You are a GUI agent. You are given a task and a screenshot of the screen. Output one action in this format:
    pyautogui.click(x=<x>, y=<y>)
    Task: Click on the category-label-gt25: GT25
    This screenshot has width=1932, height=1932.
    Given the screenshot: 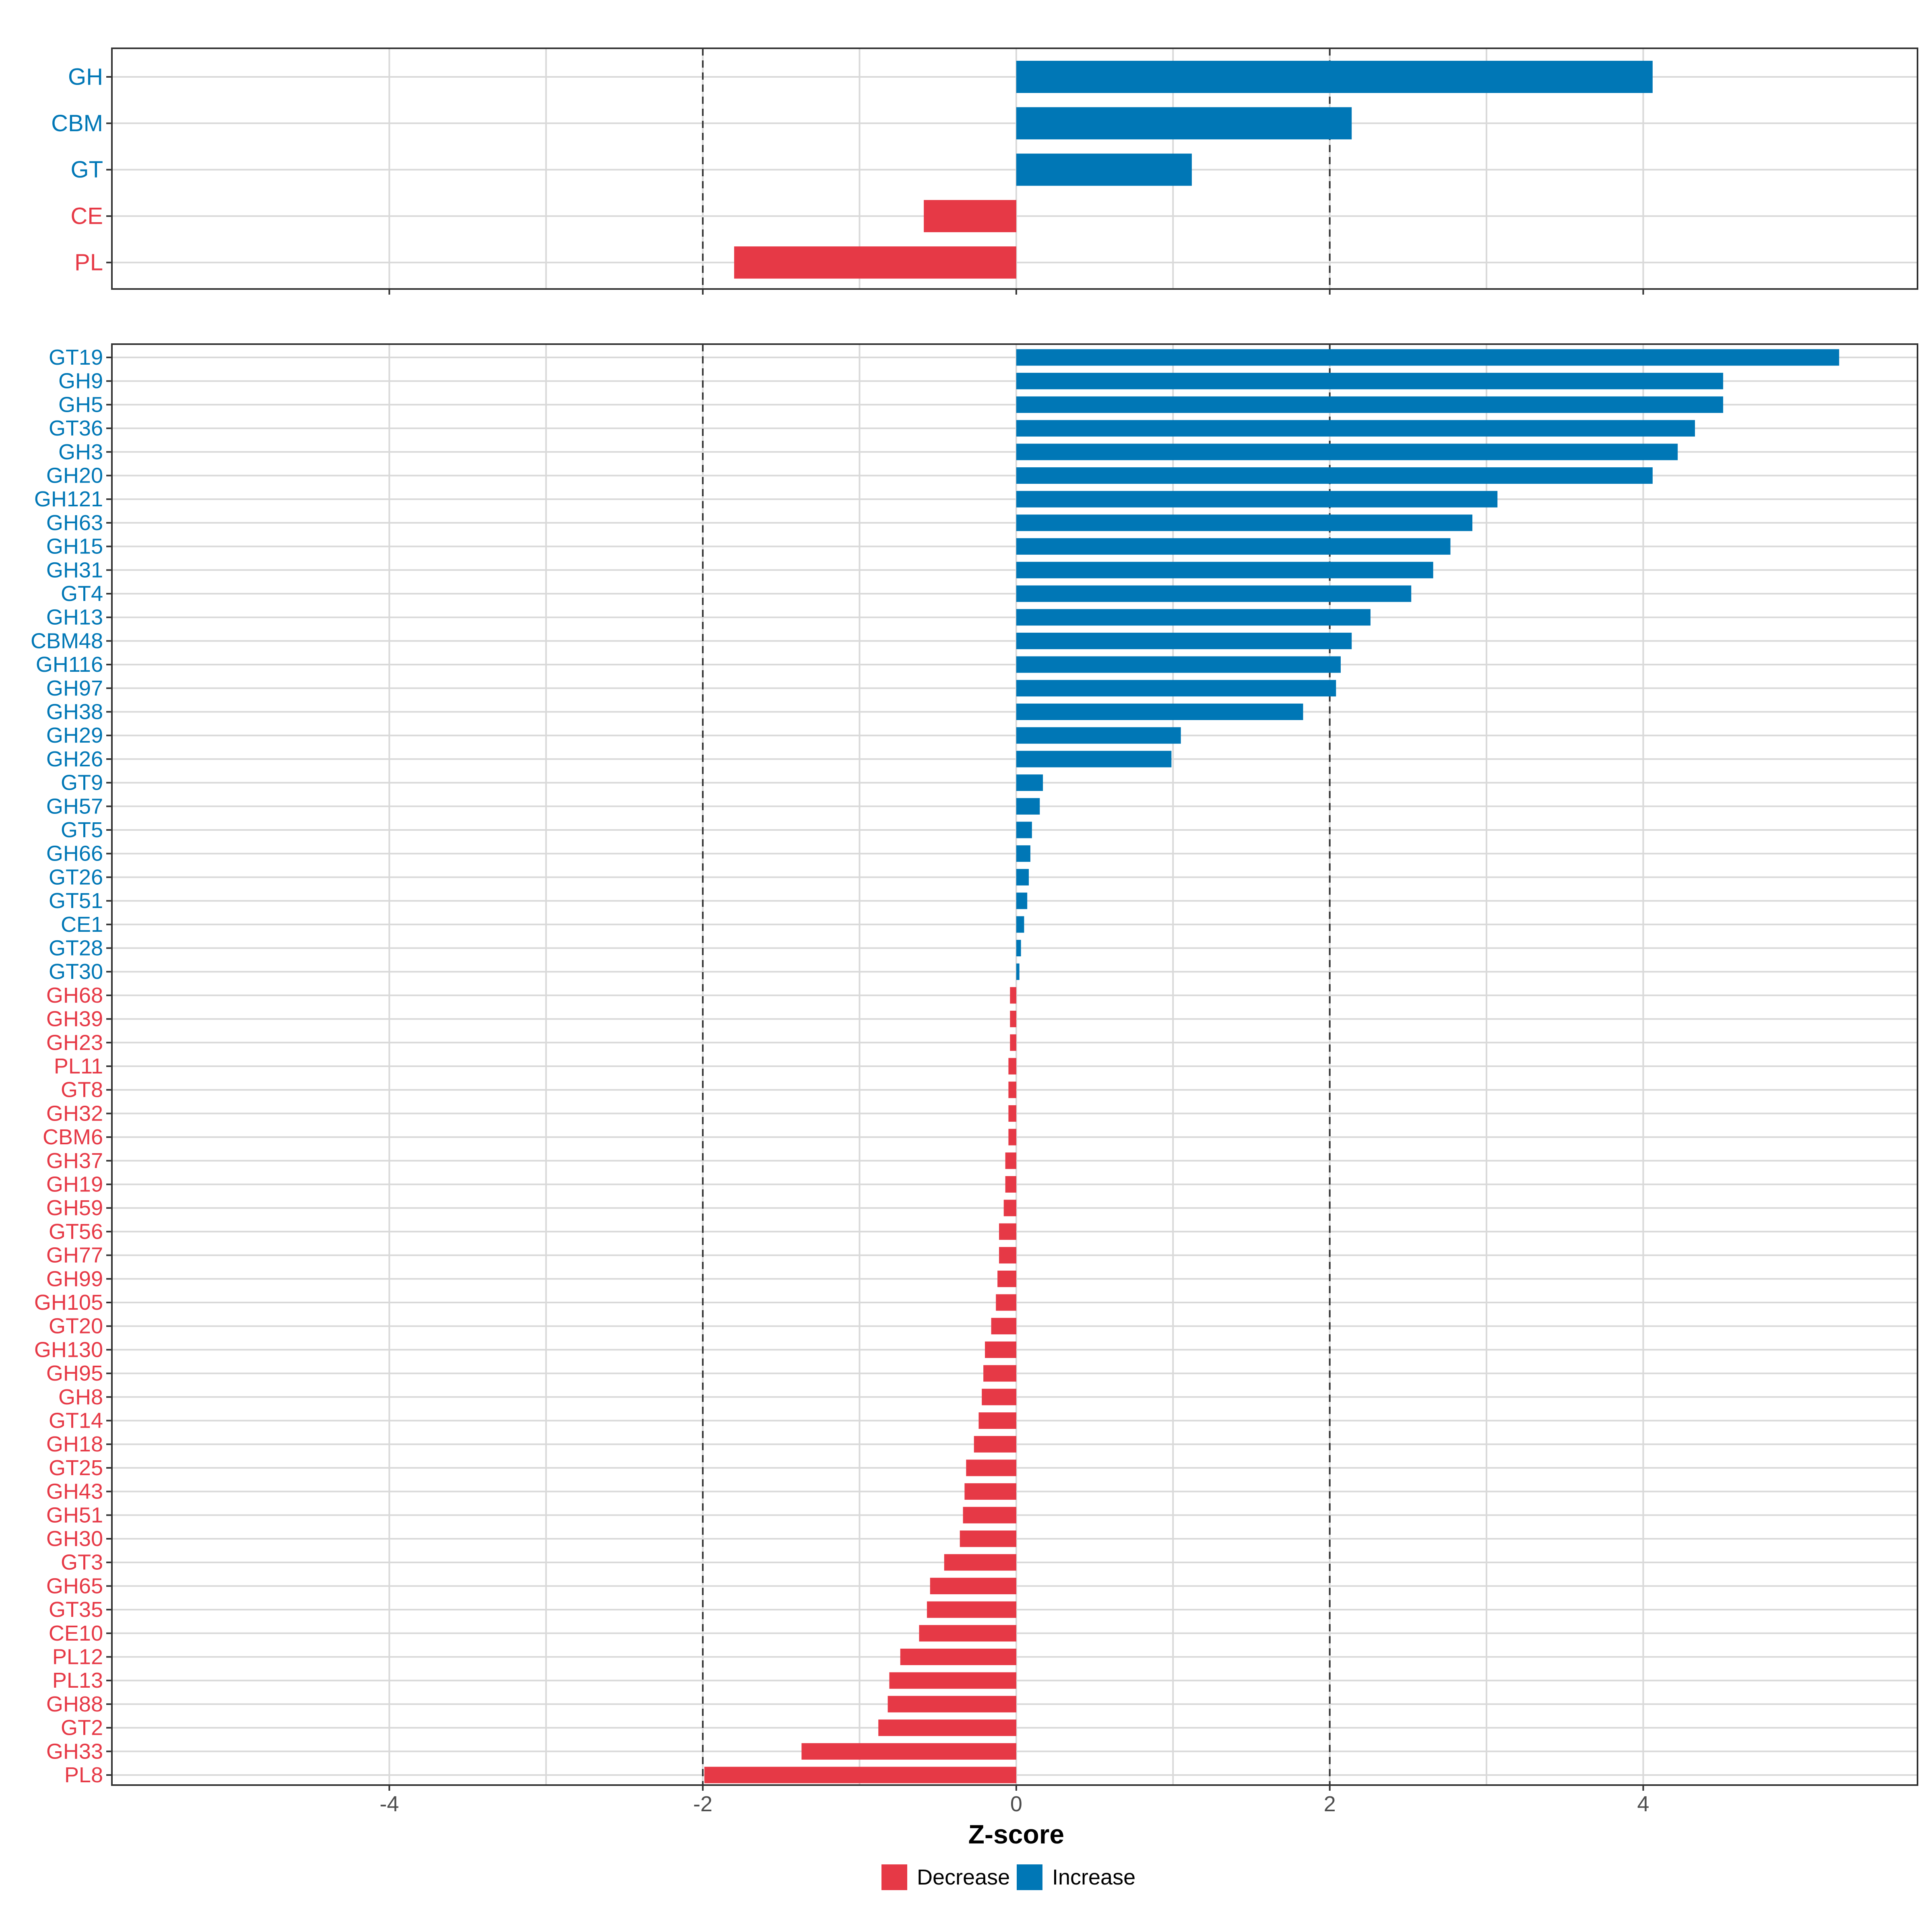 What is the action you would take?
    pyautogui.click(x=76, y=1468)
    